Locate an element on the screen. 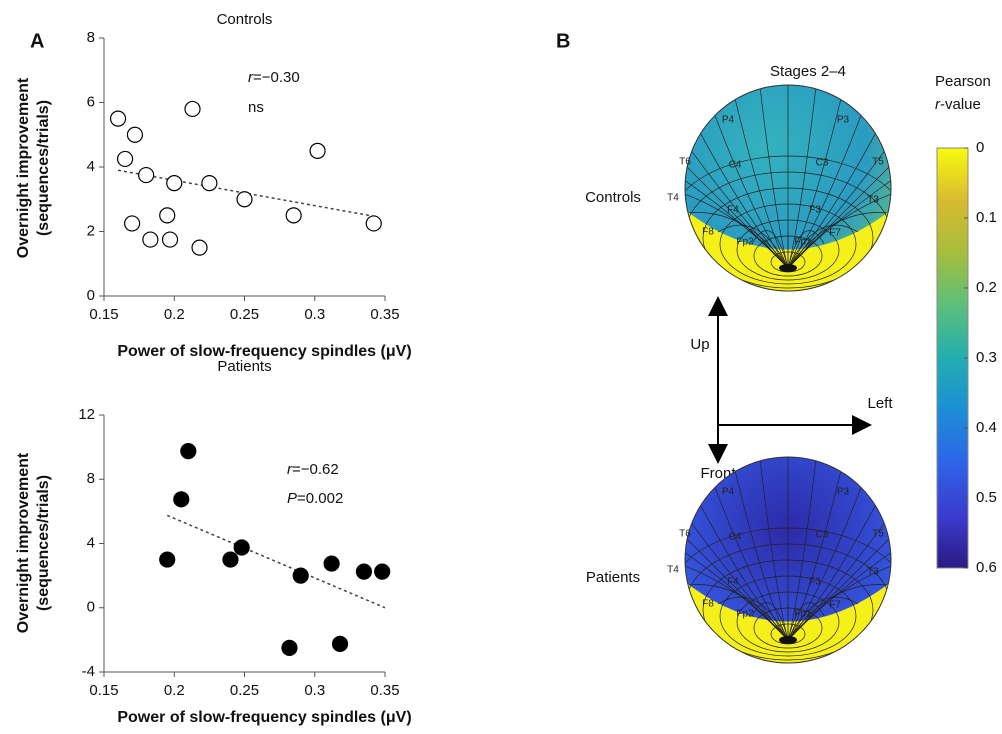 This screenshot has height=734, width=1002. y-tick-label: 2 is located at coordinates (91, 230).